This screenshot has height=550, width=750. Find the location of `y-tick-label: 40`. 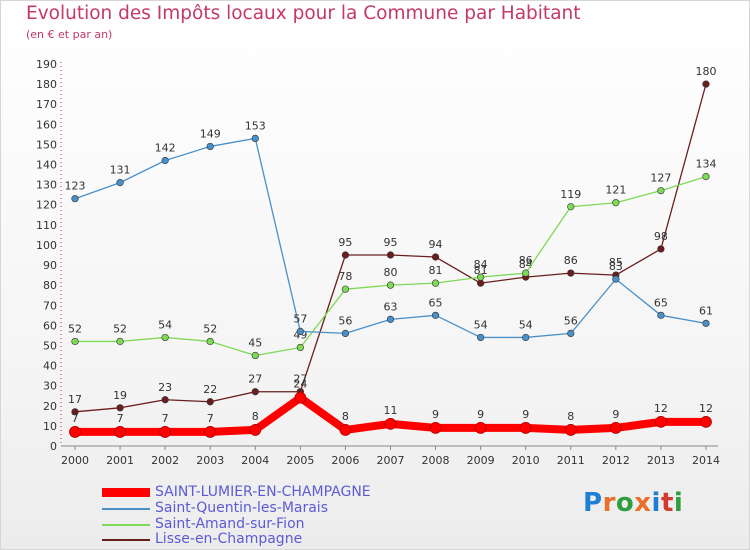

y-tick-label: 40 is located at coordinates (50, 366).